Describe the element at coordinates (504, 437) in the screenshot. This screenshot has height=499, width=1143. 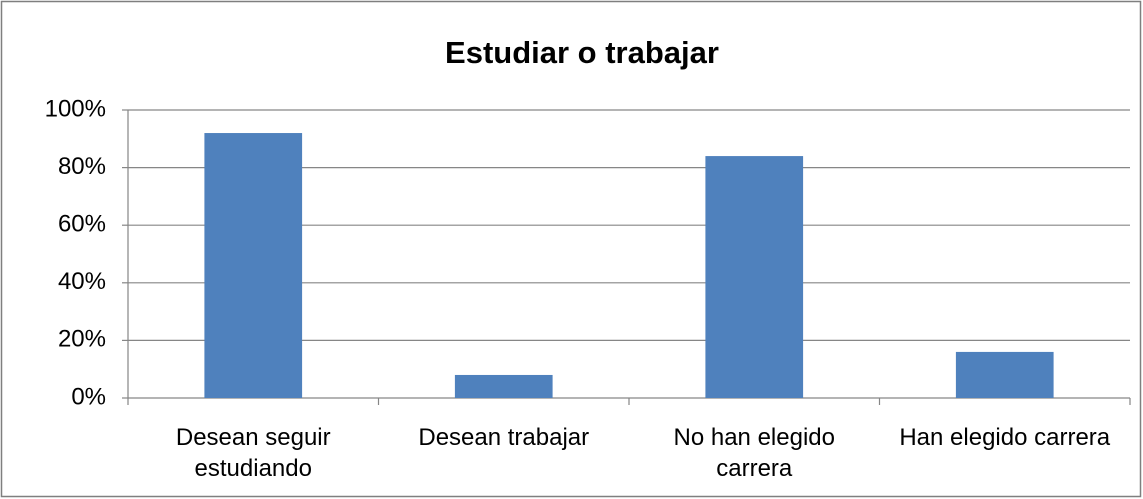
I see `x-tick-label: Desean trabajar` at that location.